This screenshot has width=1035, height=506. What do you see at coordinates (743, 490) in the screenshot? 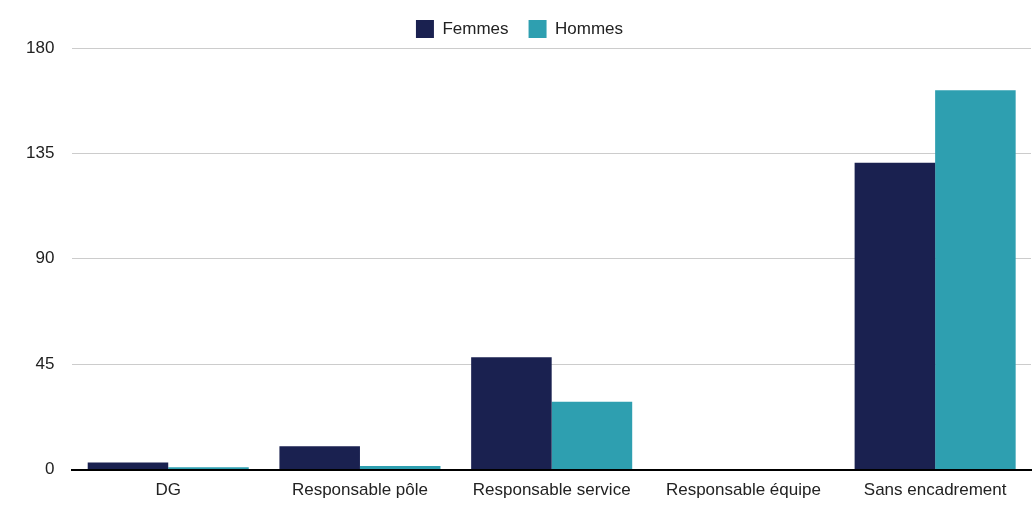
I see `x-tick-label: Responsable équipe` at bounding box center [743, 490].